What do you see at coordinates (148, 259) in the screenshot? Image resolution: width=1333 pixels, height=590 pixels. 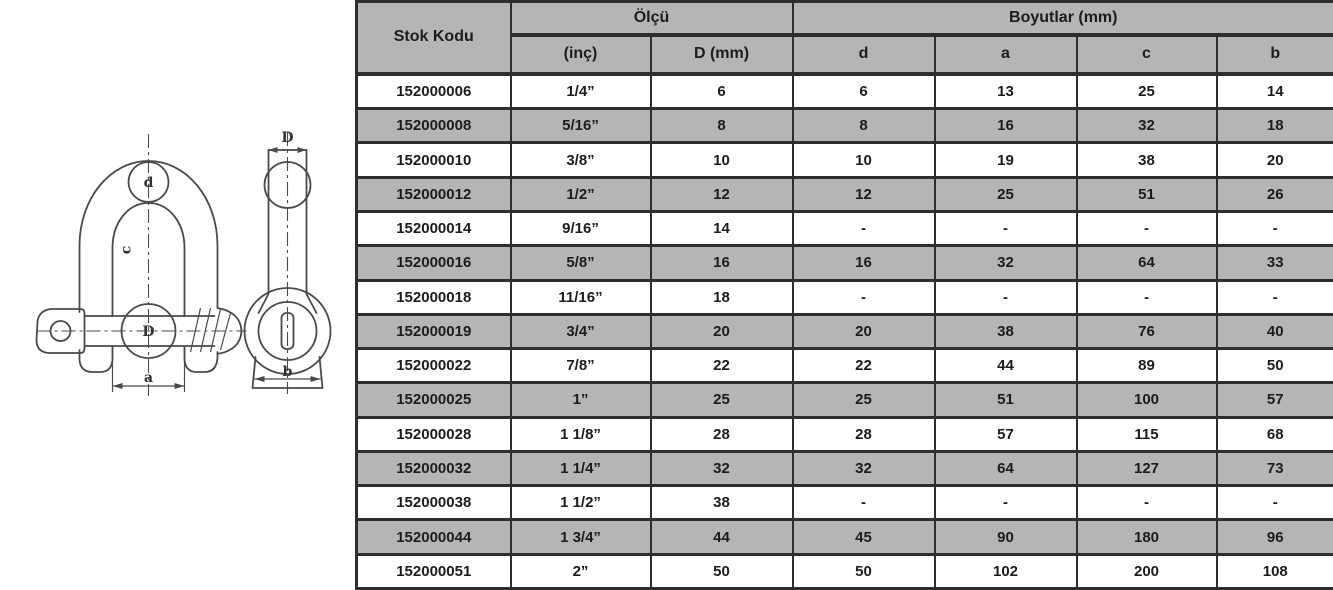 I see `shackle-inner-opening` at bounding box center [148, 259].